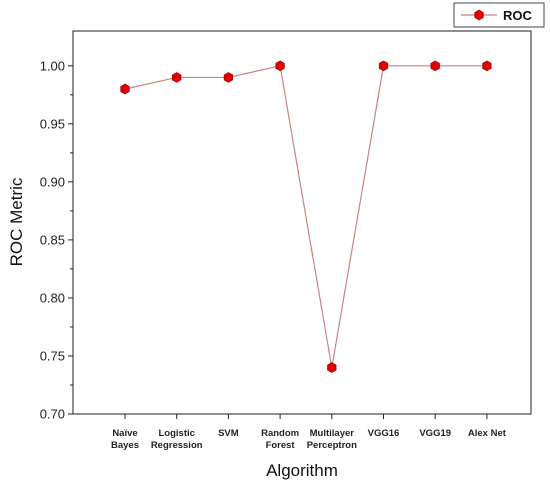 The height and width of the screenshot is (486, 550). What do you see at coordinates (518, 15) in the screenshot?
I see `legend-label: ROC` at bounding box center [518, 15].